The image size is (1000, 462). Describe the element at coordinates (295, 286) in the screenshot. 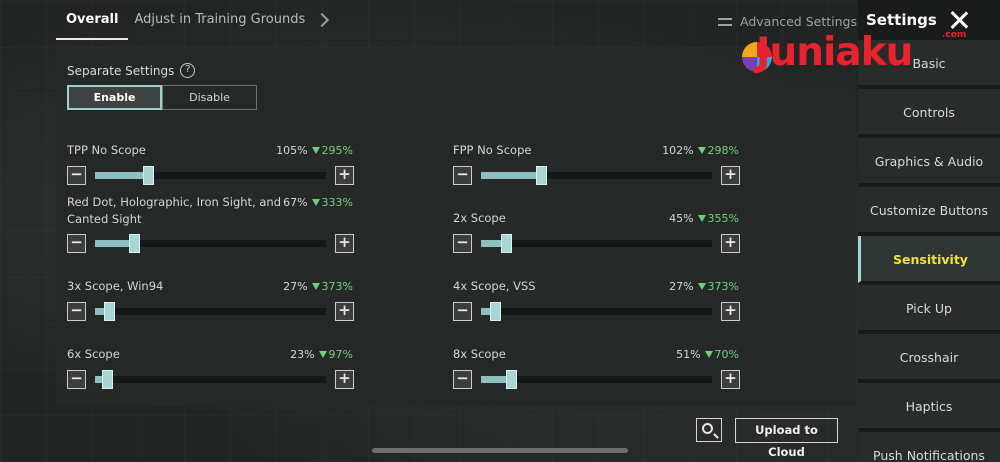

I see `slider-value: 27%` at that location.